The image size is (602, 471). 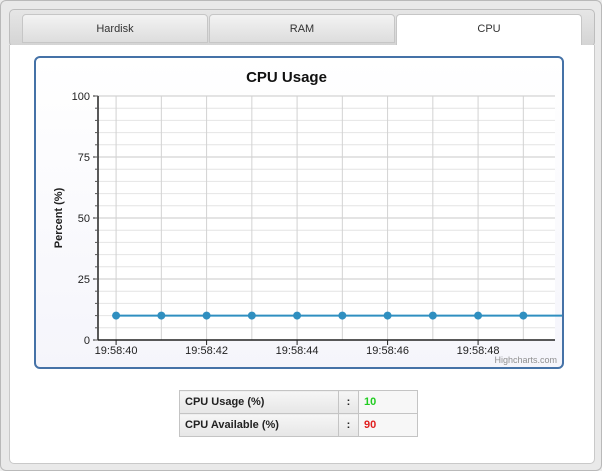 What do you see at coordinates (478, 351) in the screenshot?
I see `x-tick-label: 19:58:48` at bounding box center [478, 351].